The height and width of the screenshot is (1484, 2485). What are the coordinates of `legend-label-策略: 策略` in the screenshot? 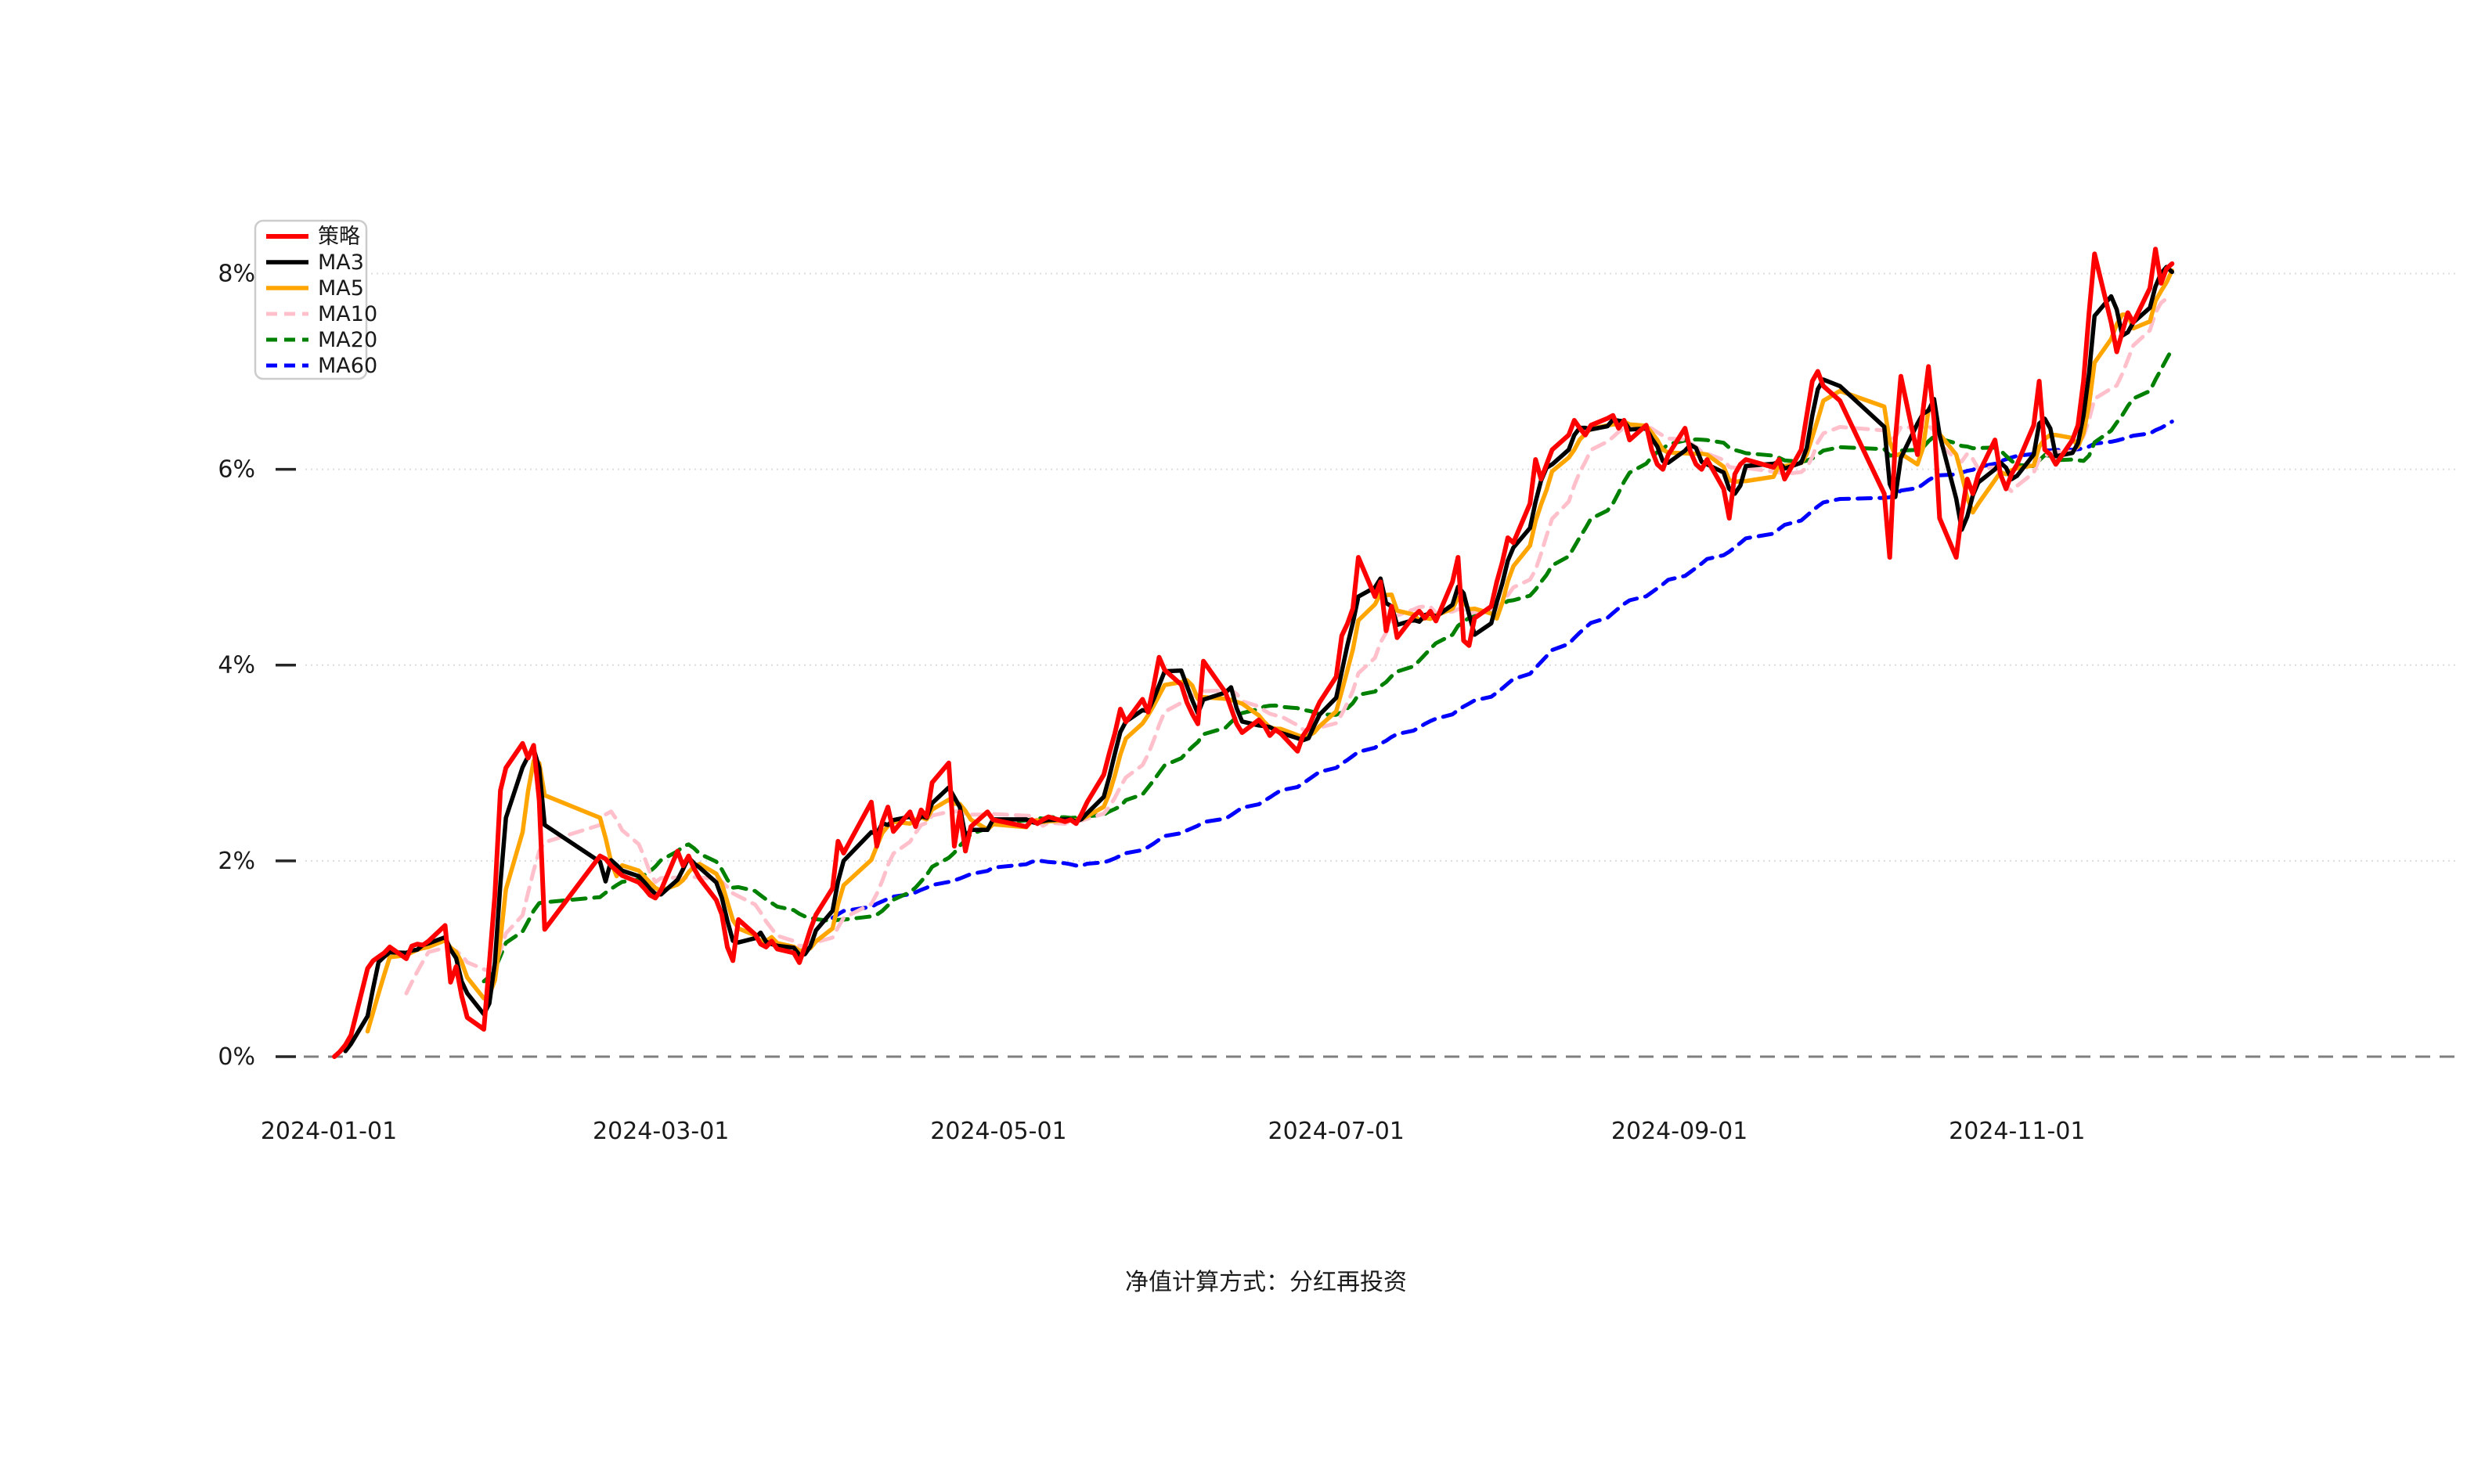 It's located at (339, 237).